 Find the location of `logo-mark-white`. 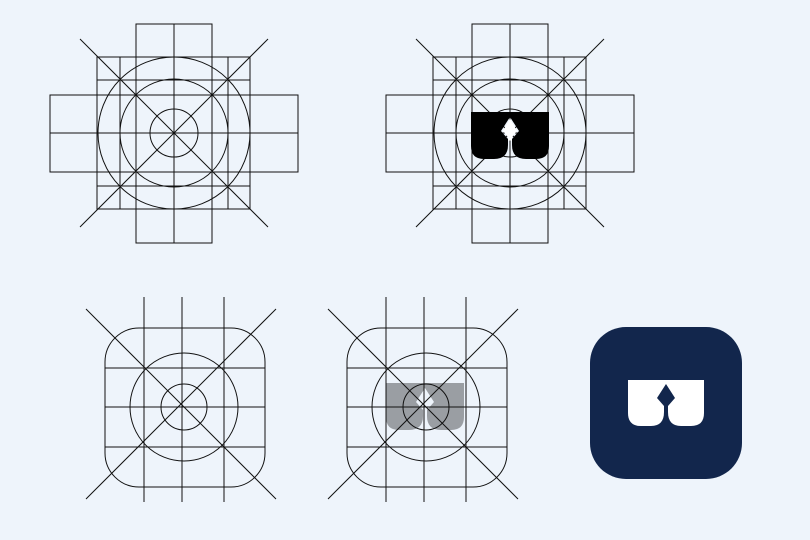

logo-mark-white is located at coordinates (666, 403).